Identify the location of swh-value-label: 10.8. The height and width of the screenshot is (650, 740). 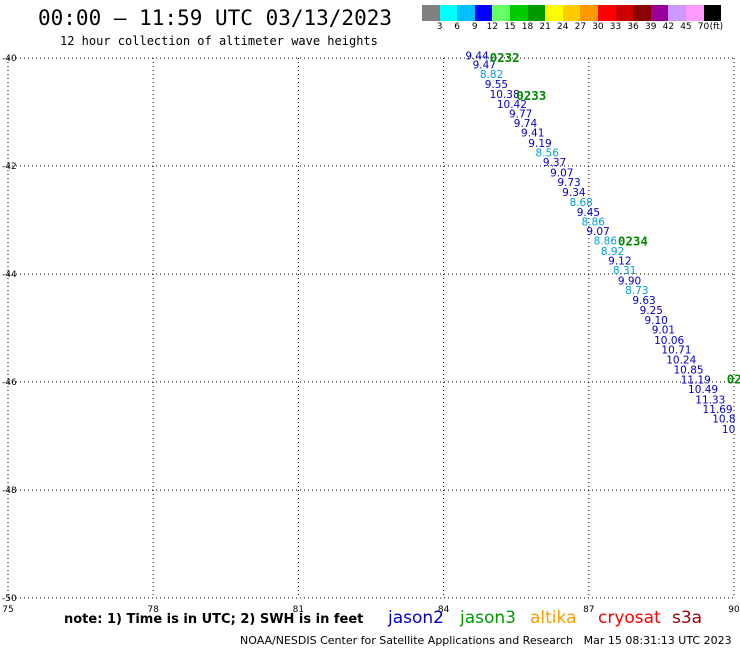
(723, 420).